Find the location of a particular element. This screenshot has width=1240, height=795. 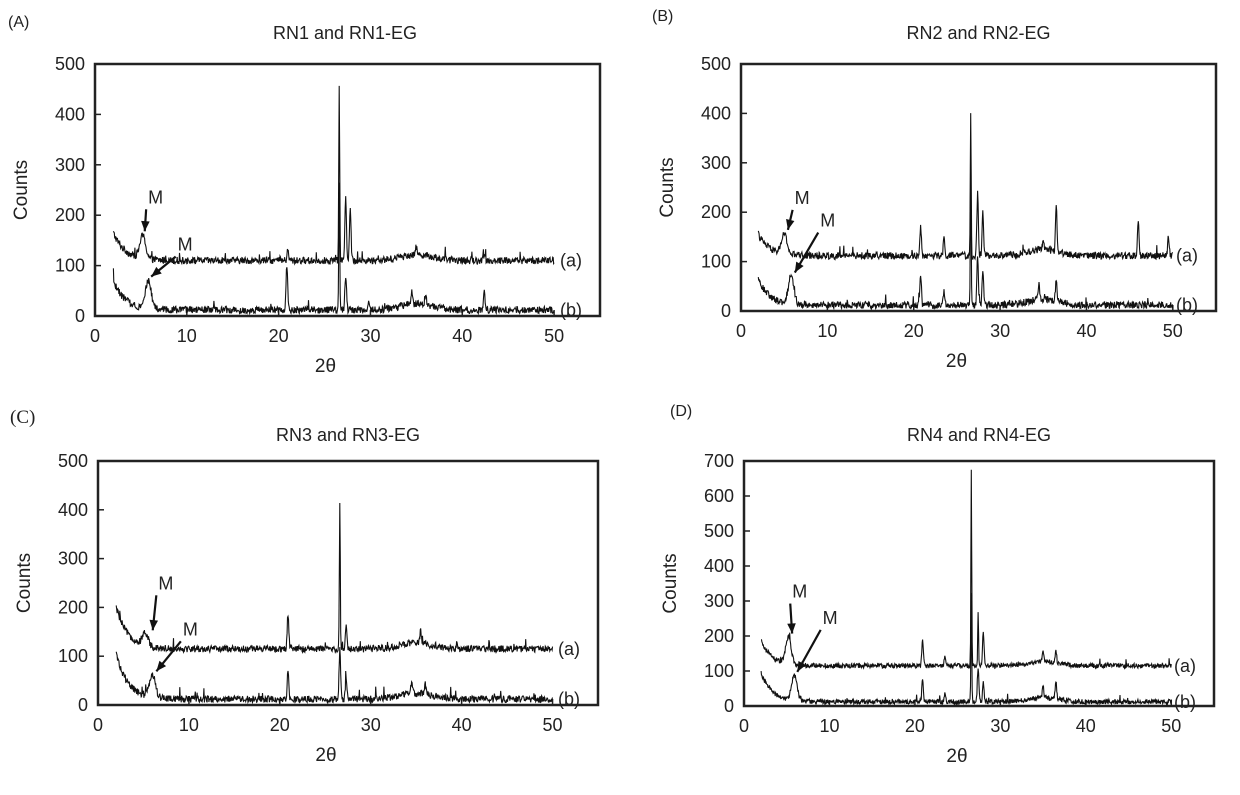

panel-label: (C) is located at coordinates (23, 417).